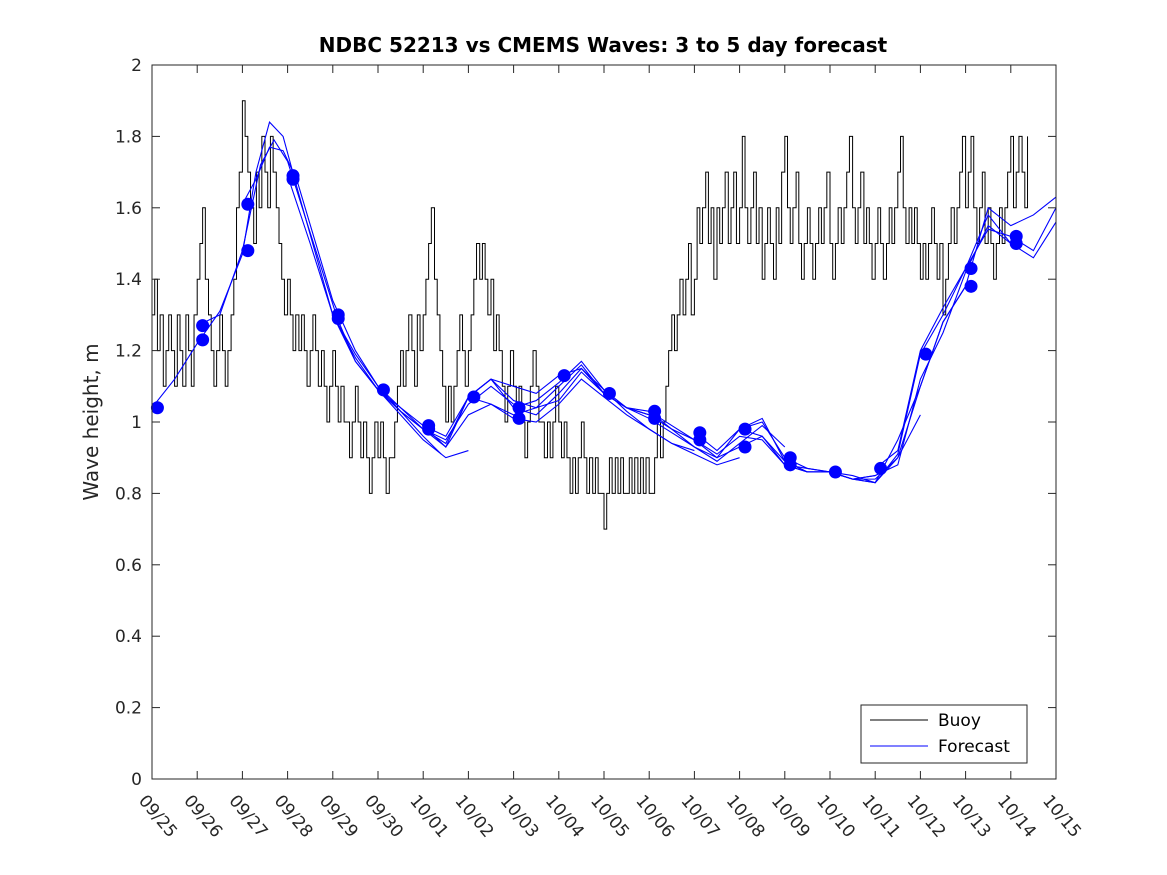  Describe the element at coordinates (136, 780) in the screenshot. I see `y-tick-label: 0` at that location.